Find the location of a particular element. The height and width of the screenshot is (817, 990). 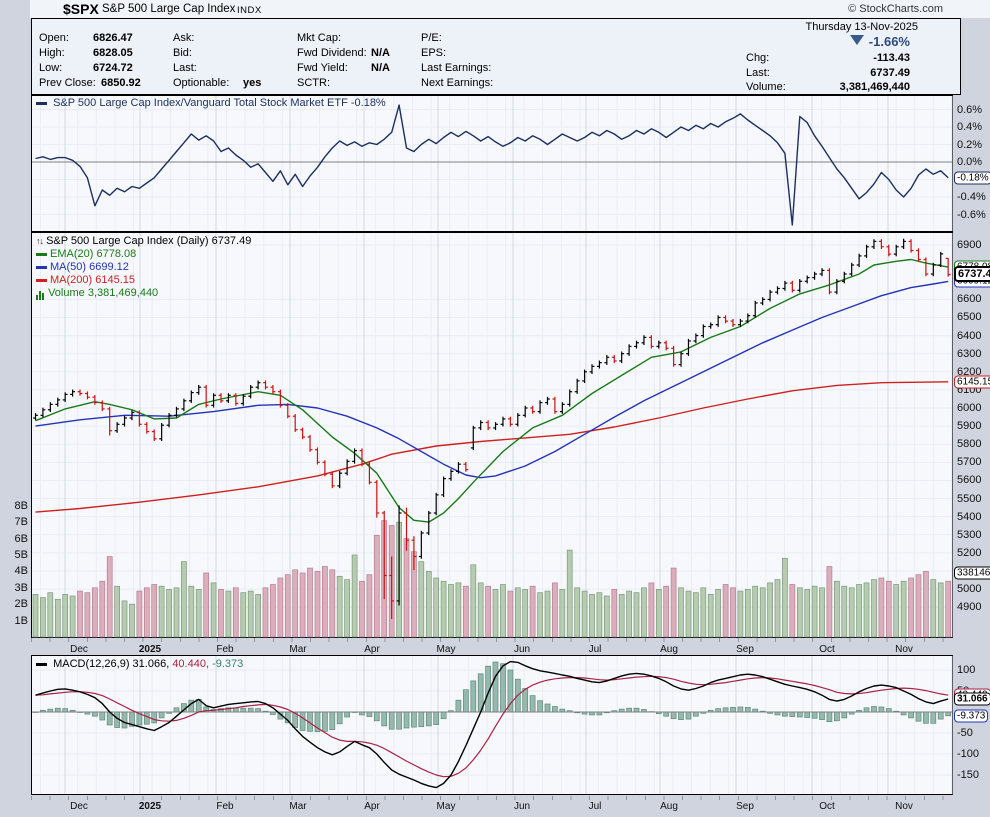

volume-legend-label: Volume is located at coordinates (66, 293).